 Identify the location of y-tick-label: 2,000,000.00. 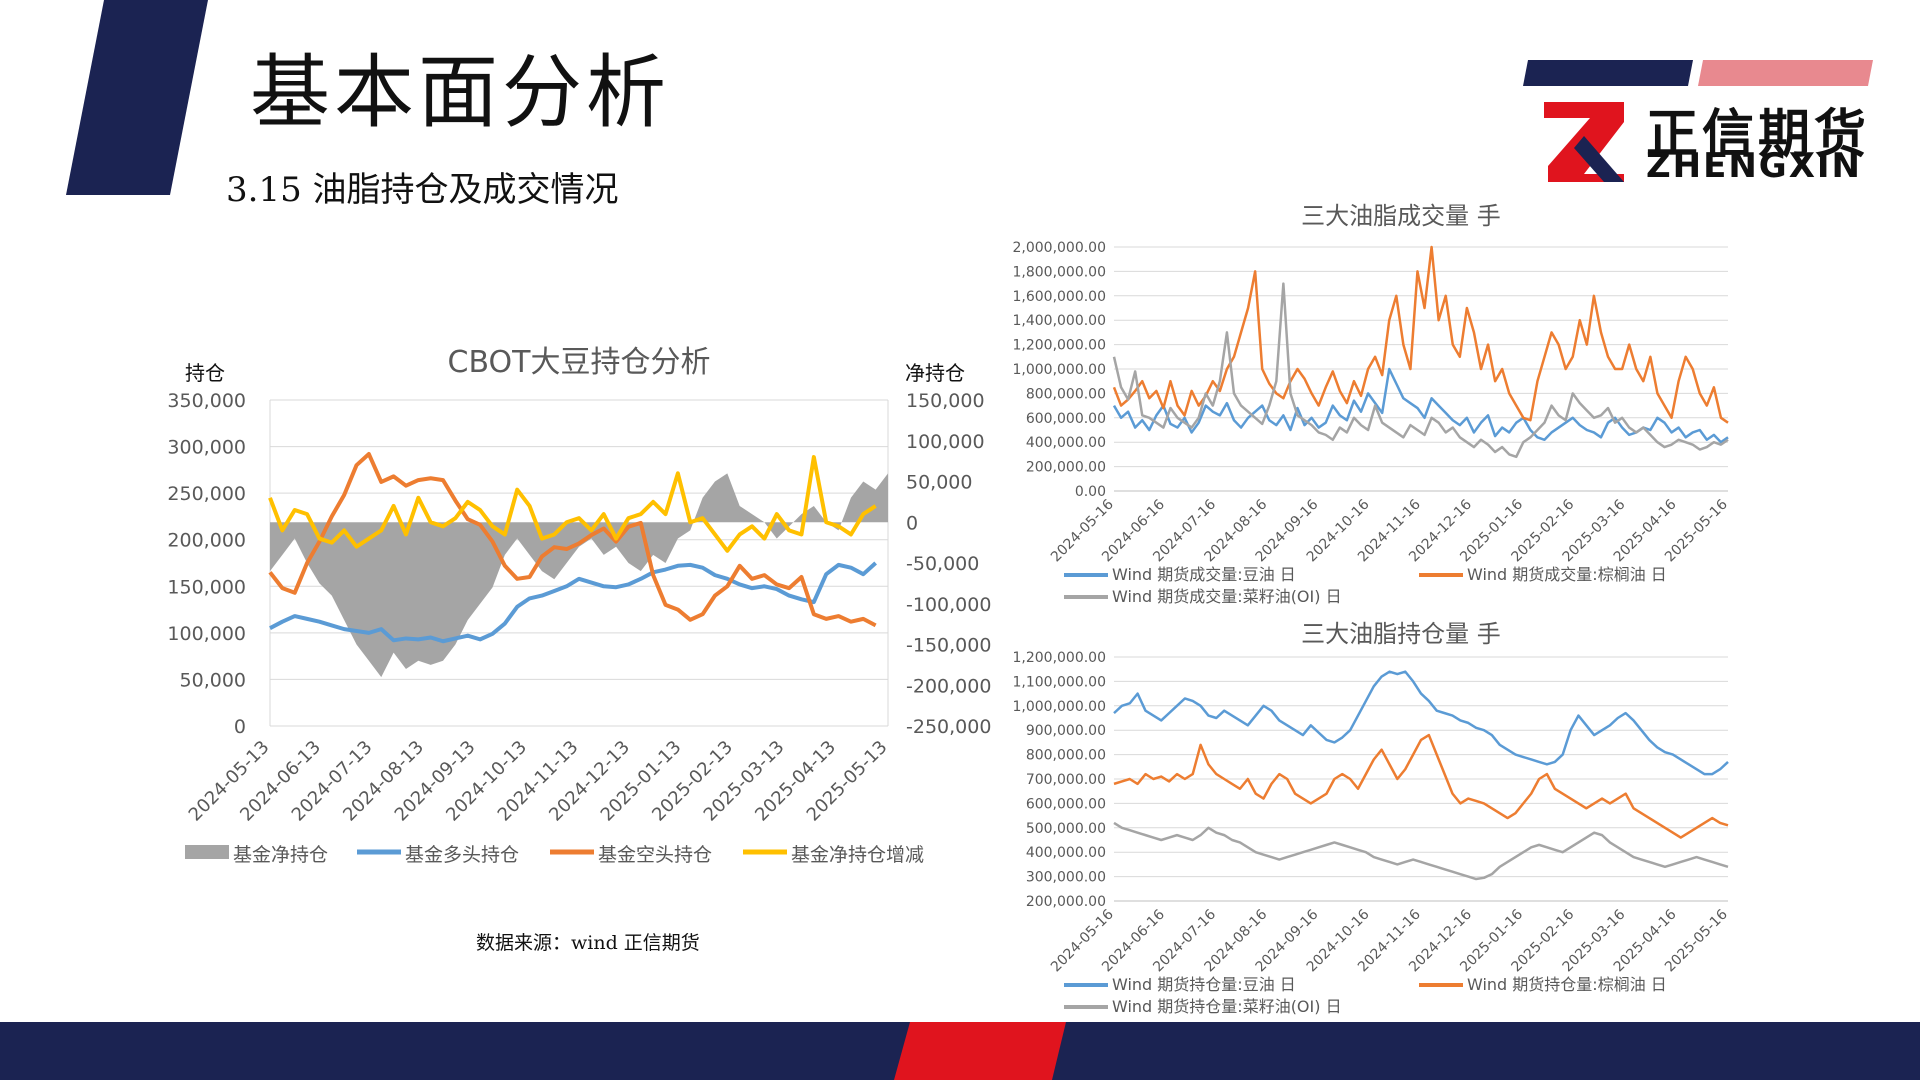
(1059, 248).